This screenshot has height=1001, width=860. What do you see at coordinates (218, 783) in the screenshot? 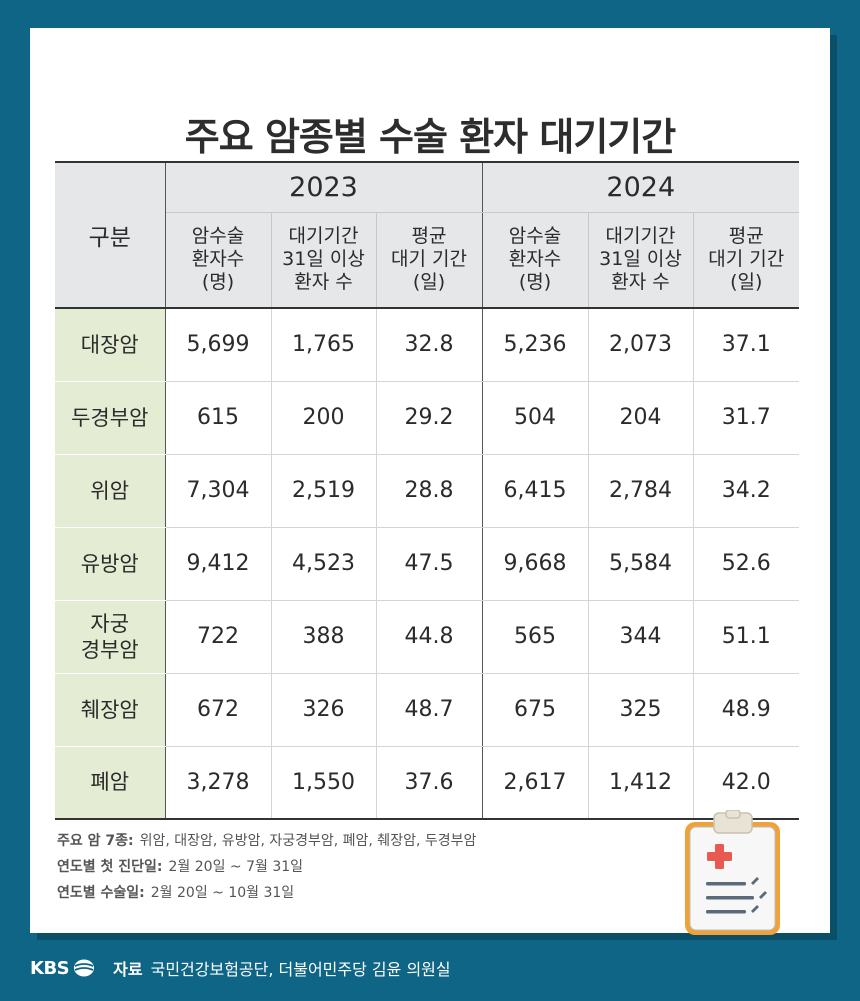
I see `table-cell: 3,278` at bounding box center [218, 783].